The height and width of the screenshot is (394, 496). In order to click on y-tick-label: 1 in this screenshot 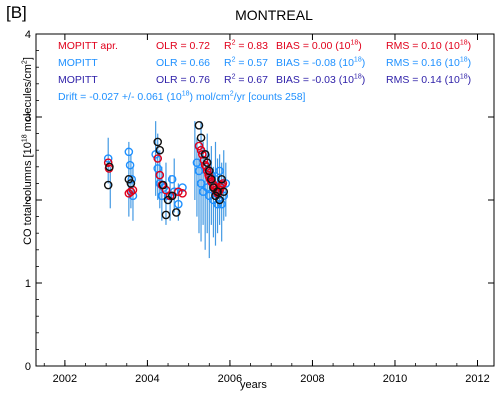, I will do `click(28, 284)`.